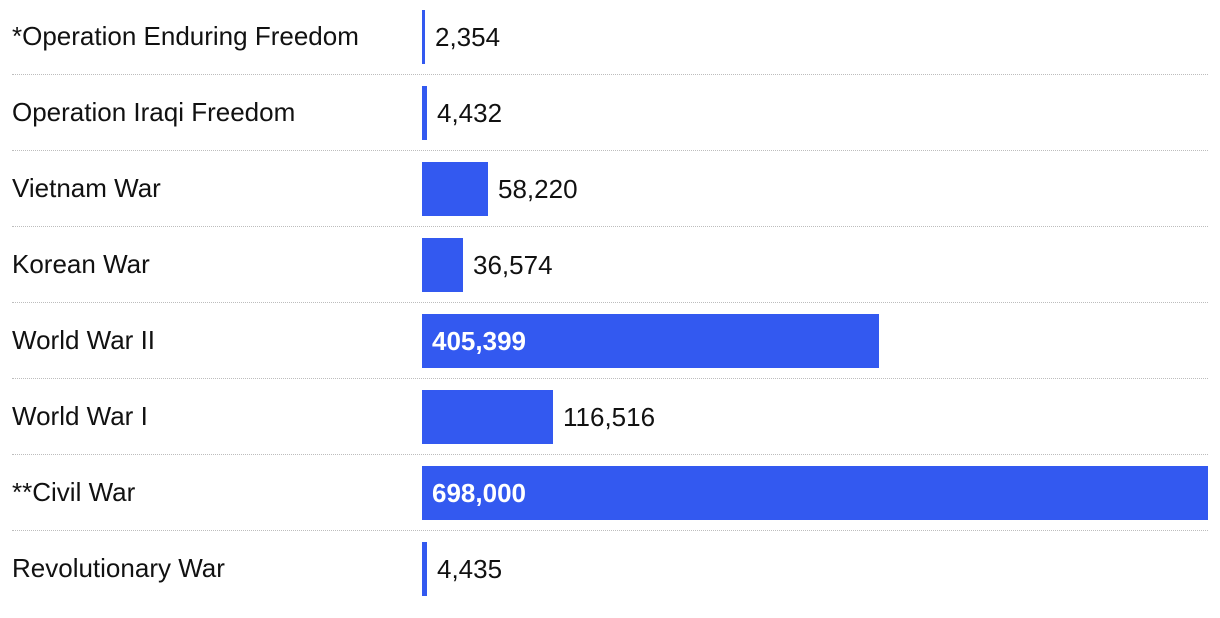 The height and width of the screenshot is (618, 1220). I want to click on category-label: World War II, so click(84, 340).